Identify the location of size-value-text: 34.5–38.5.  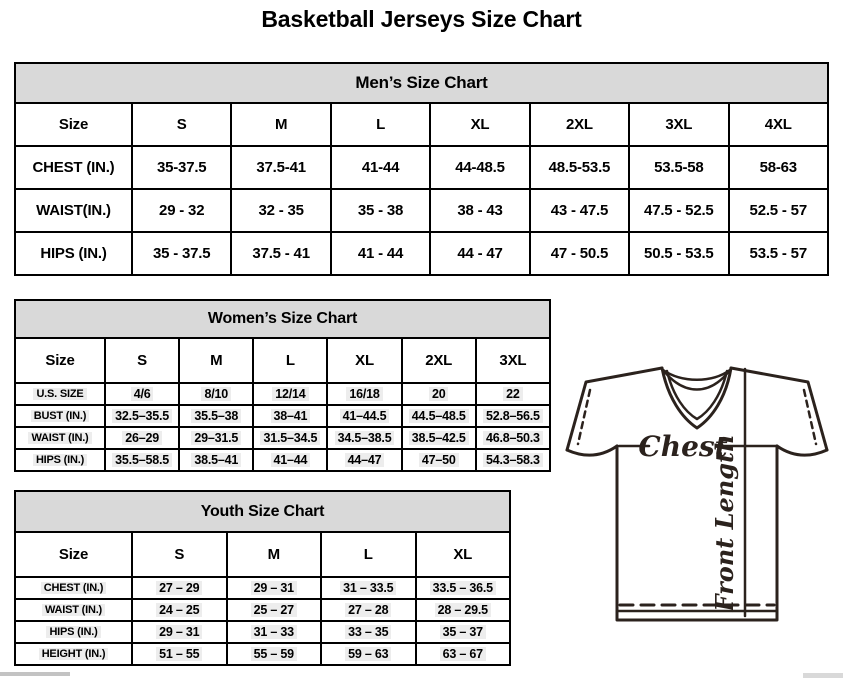
(364, 438).